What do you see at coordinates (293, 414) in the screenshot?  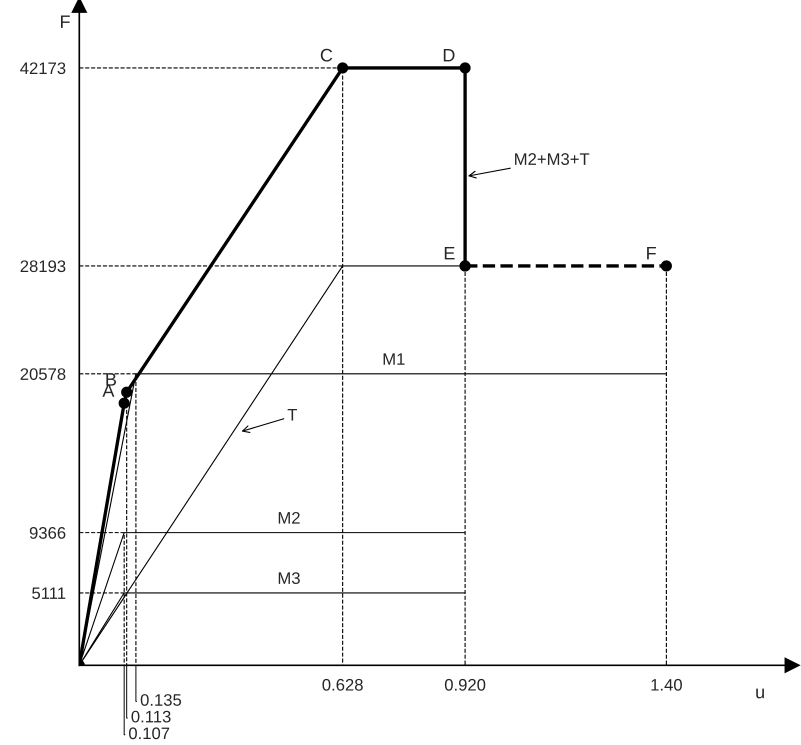 I see `annotation: T` at bounding box center [293, 414].